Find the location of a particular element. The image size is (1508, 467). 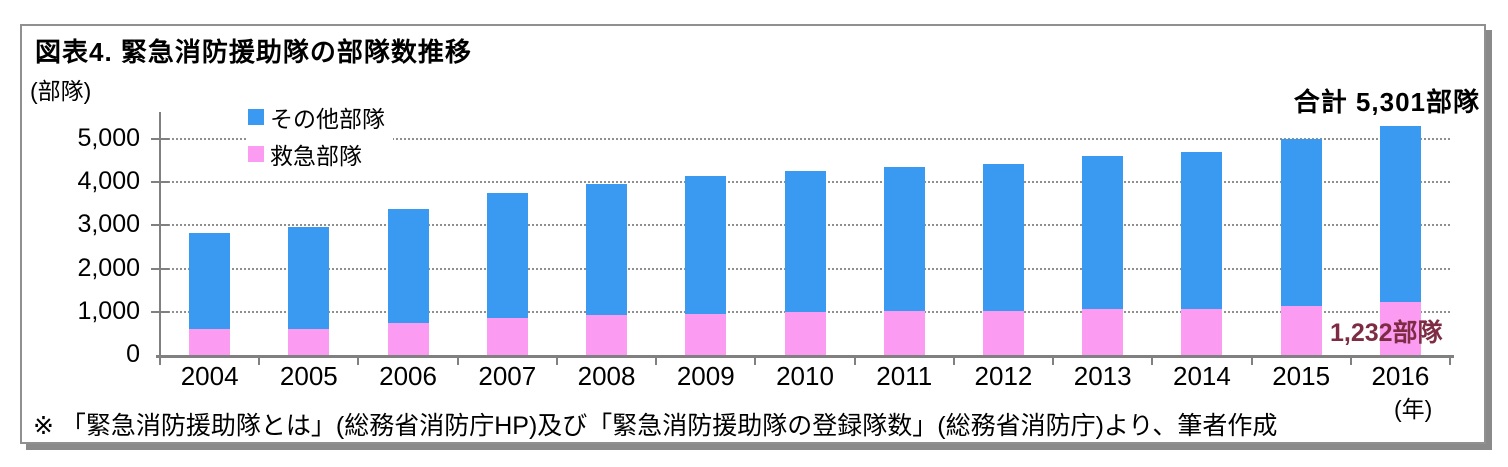

bar-2007 is located at coordinates (507, 274).